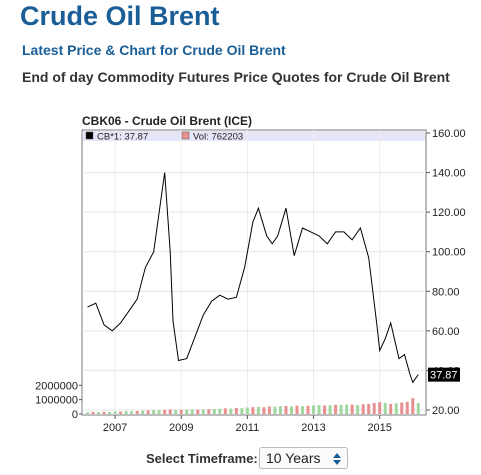 The height and width of the screenshot is (475, 481). Describe the element at coordinates (379, 428) in the screenshot. I see `x-tick-label: 2015` at that location.